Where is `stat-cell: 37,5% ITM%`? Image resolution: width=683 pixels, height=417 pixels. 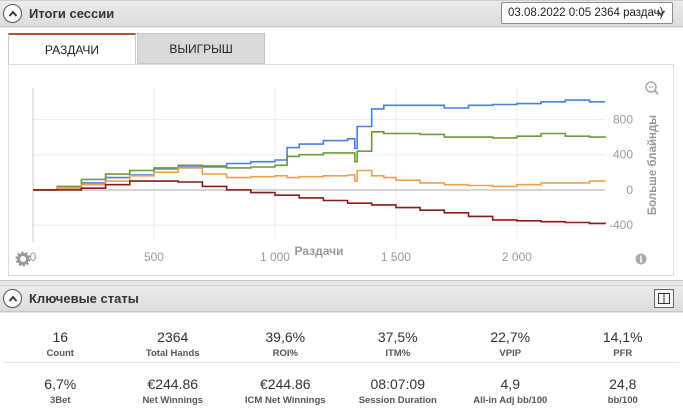
stat-cell: 37,5% ITM% is located at coordinates (397, 340).